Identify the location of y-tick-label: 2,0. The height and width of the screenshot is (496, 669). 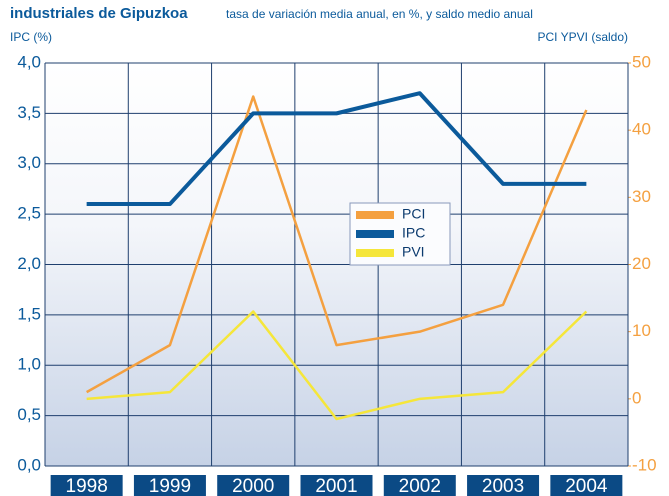
(29, 263).